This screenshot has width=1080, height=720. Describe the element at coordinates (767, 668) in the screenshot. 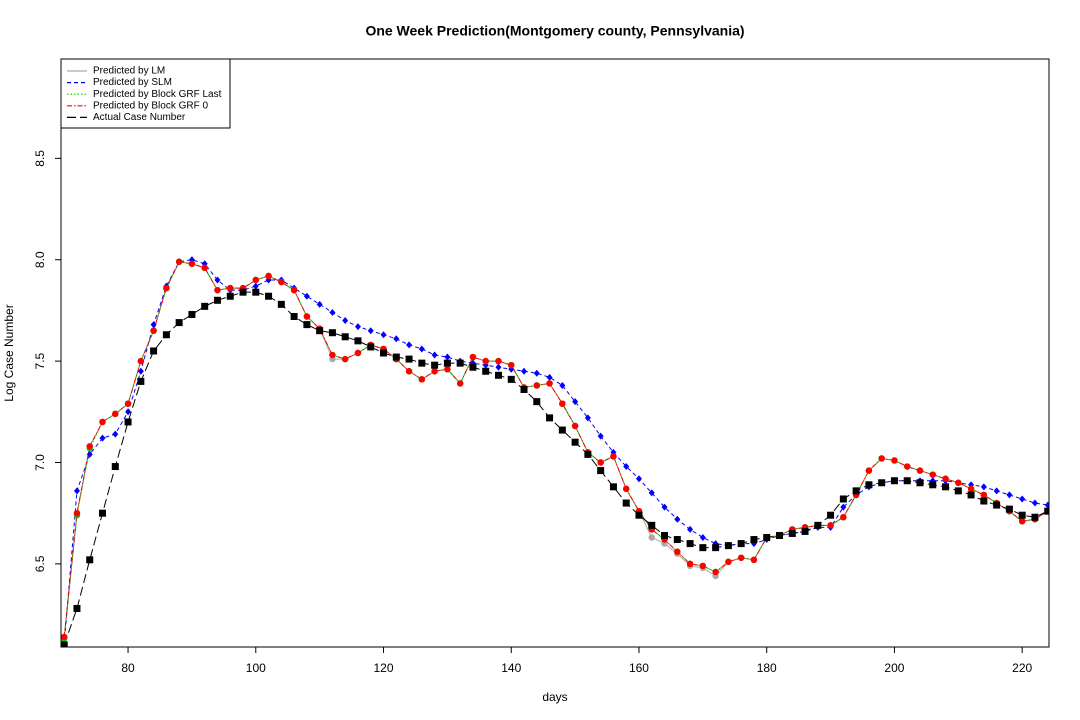

I see `x-tick-label: 180` at that location.